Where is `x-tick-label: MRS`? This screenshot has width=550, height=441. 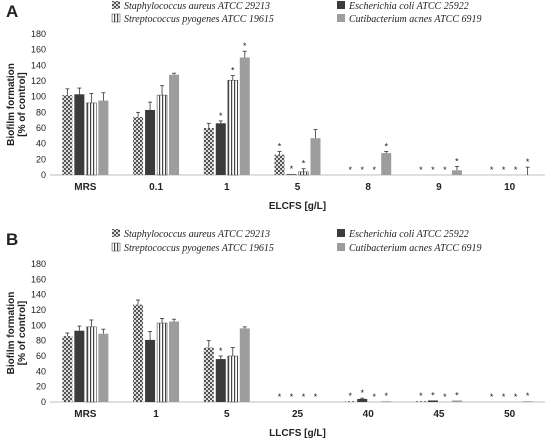 x-tick-label: MRS is located at coordinates (85, 187).